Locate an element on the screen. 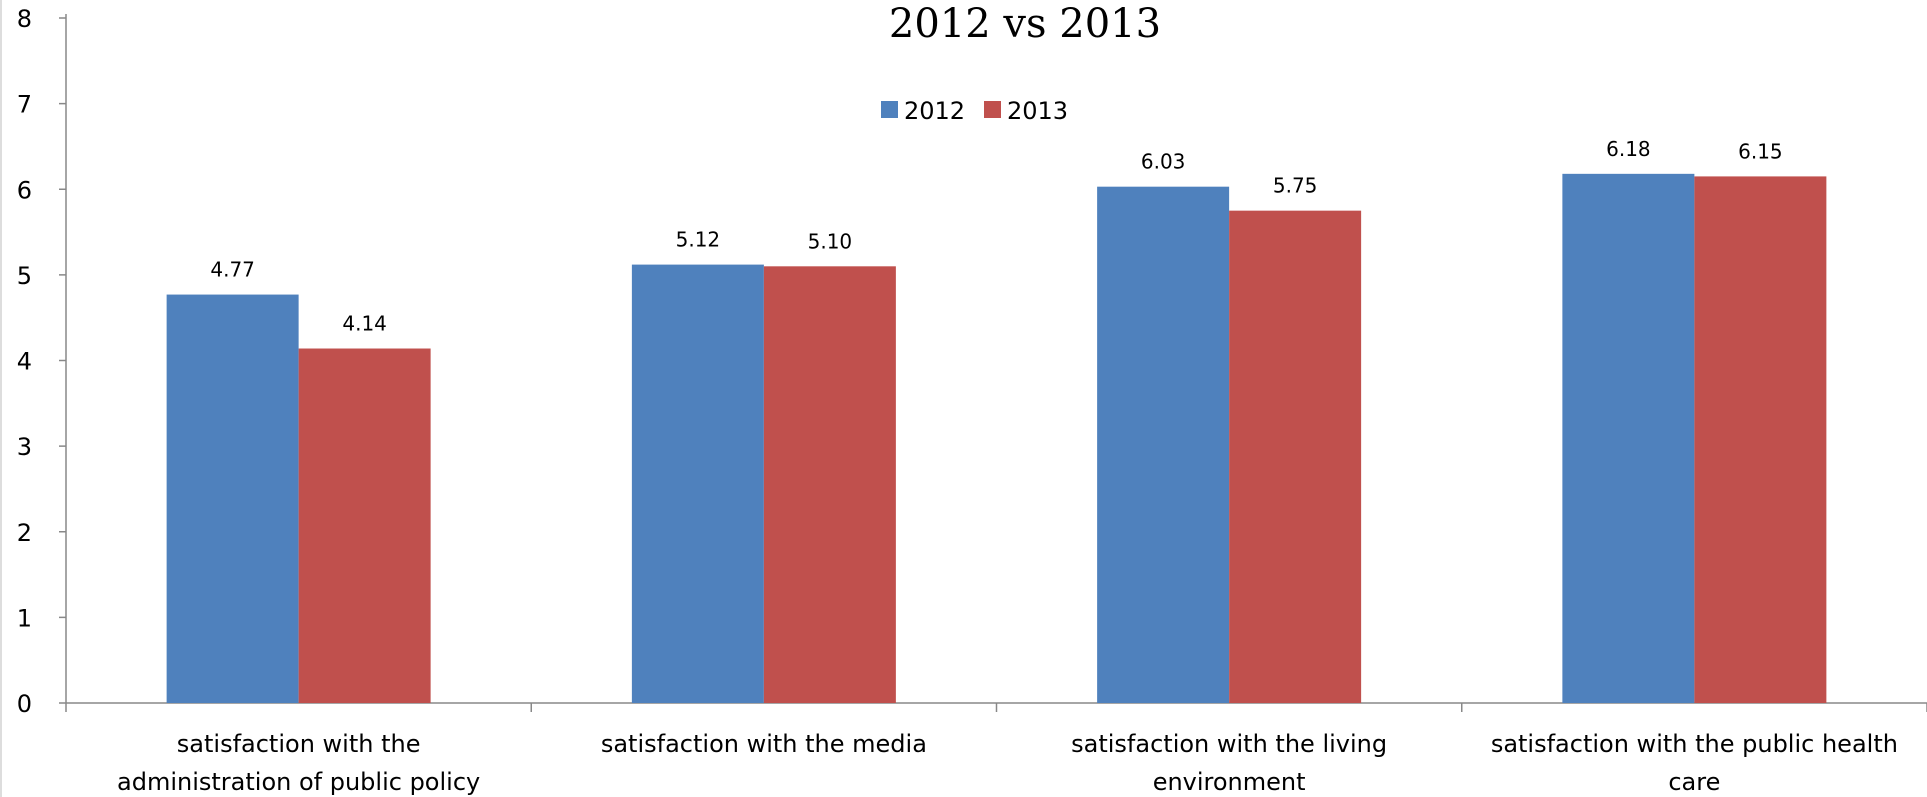 Image resolution: width=1927 pixels, height=797 pixels. y-tick-label: 4 is located at coordinates (24, 362).